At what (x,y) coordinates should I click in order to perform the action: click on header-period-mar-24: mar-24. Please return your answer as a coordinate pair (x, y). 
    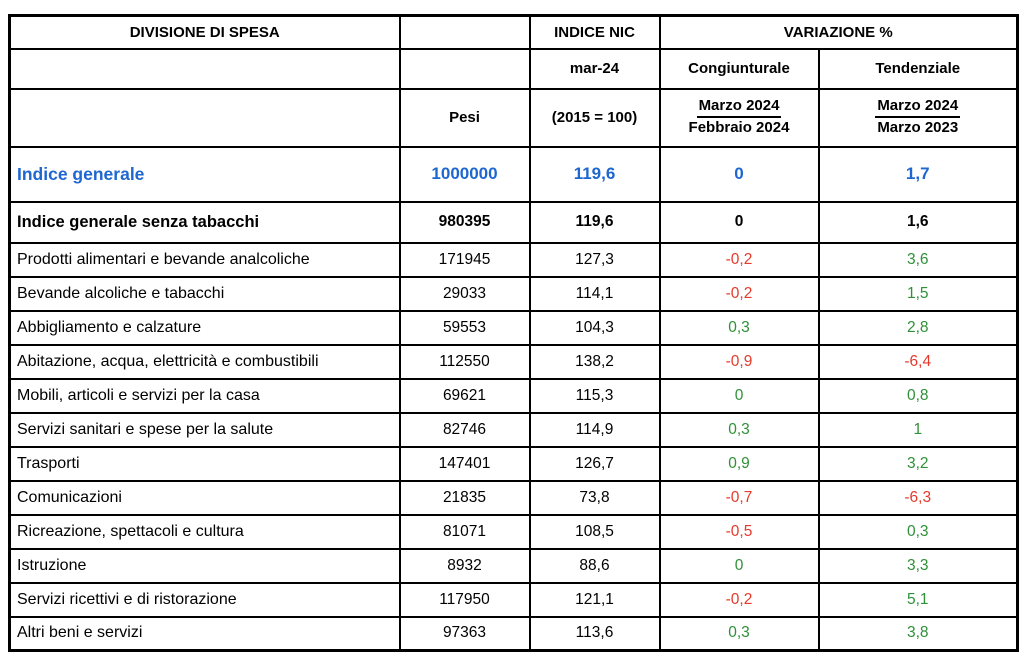
    Looking at the image, I should click on (594, 68).